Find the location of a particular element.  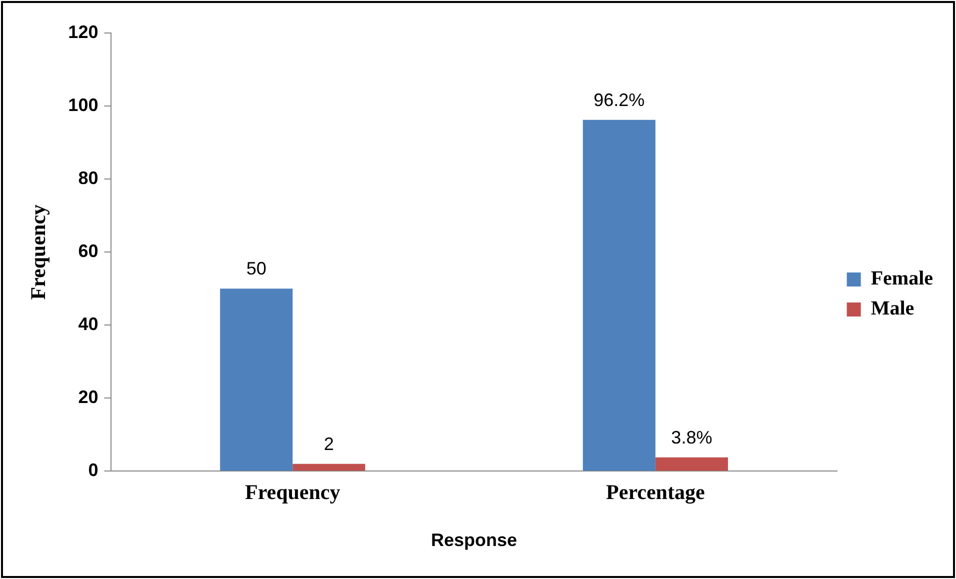

y-axis-title: Frequency is located at coordinates (38, 252).